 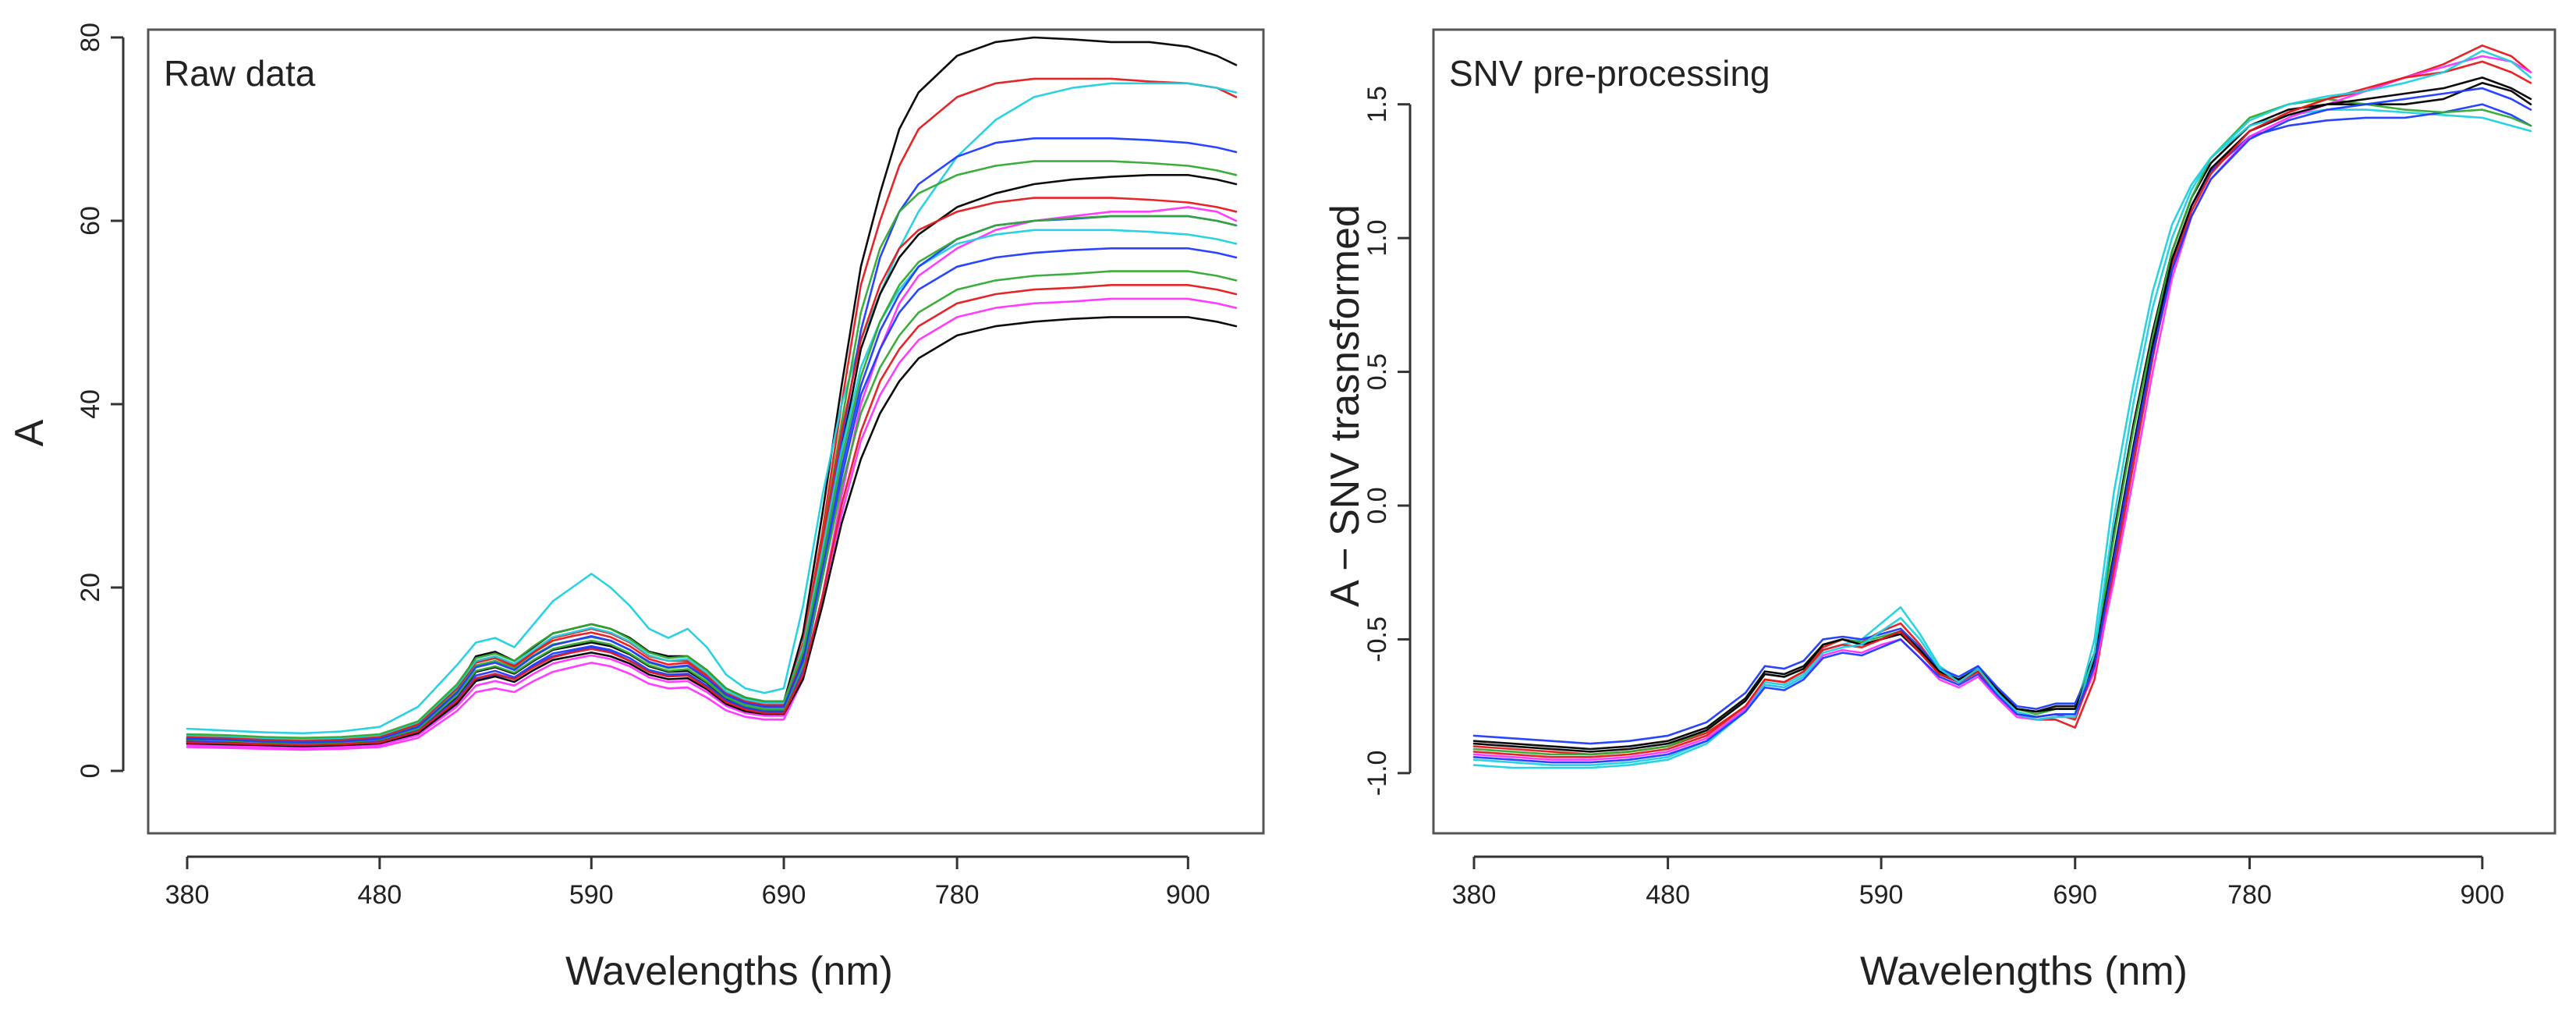 I want to click on raw-data-y-tick-label: 80, so click(x=90, y=37).